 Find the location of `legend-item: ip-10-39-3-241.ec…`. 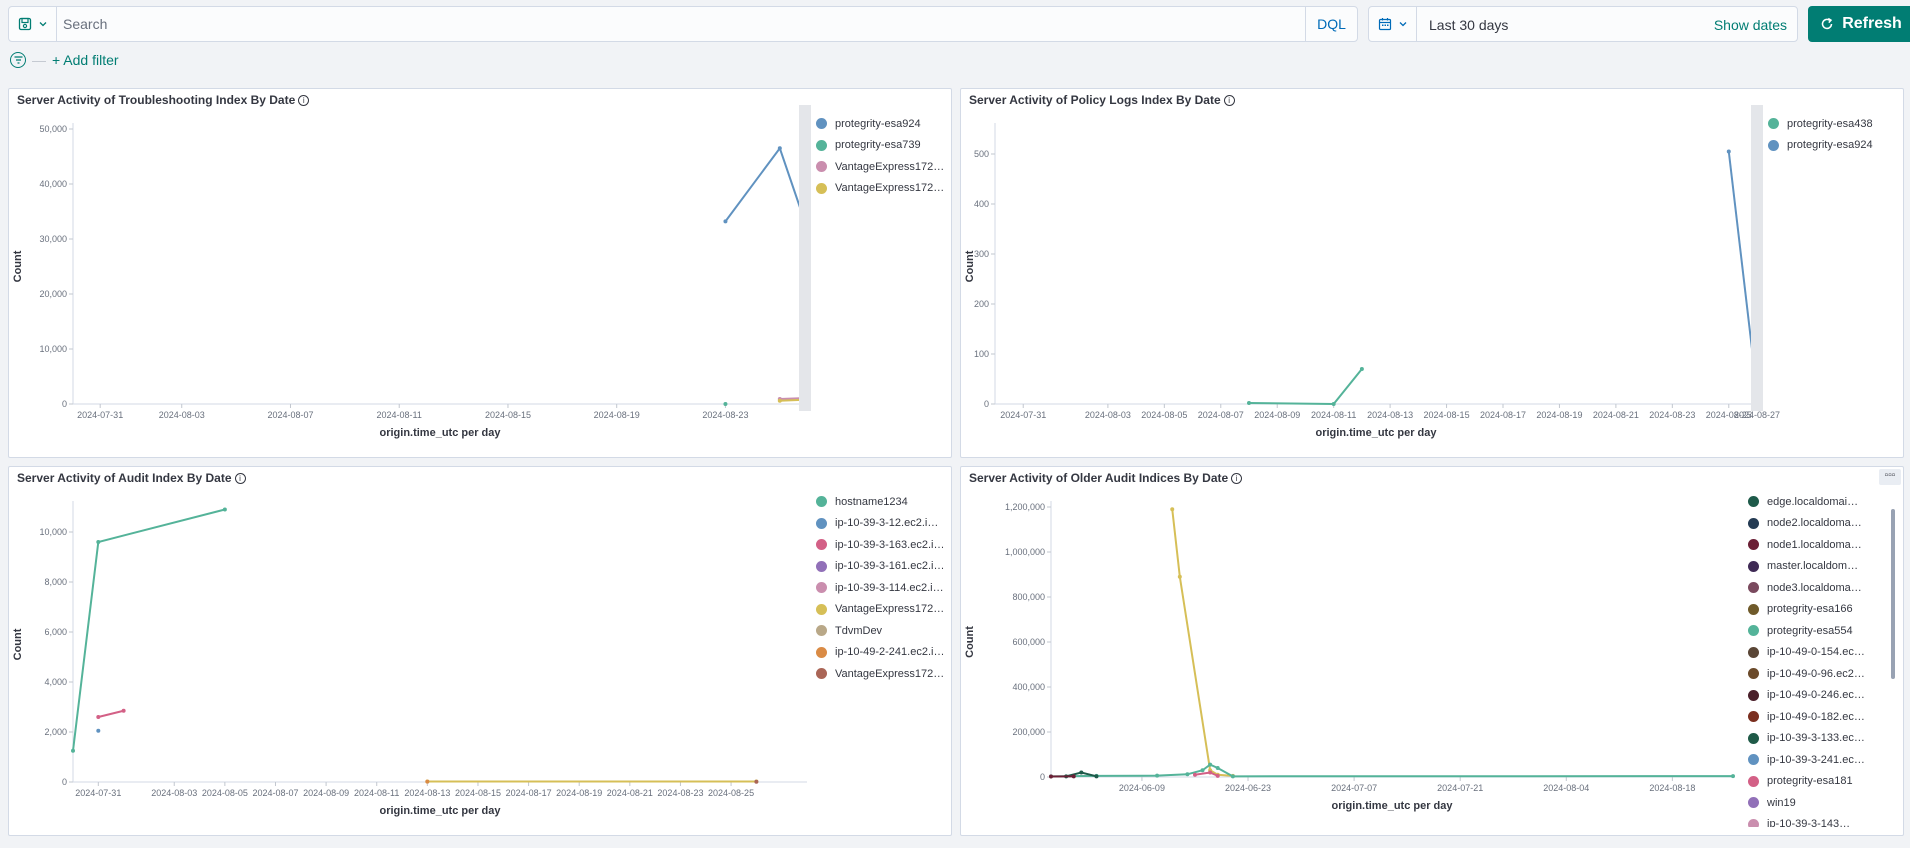

legend-item: ip-10-39-3-241.ec… is located at coordinates (1818, 760).